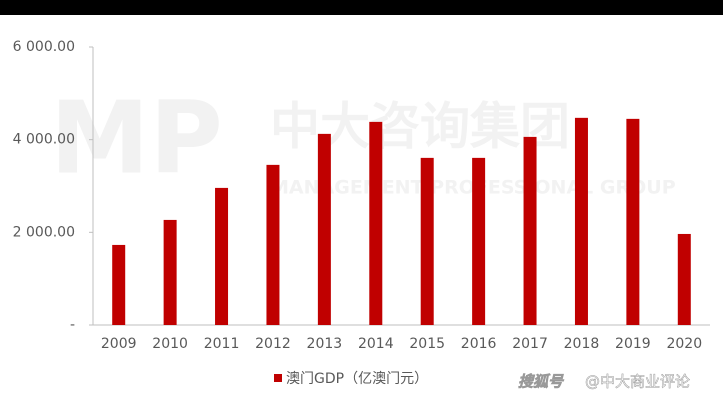  What do you see at coordinates (44, 140) in the screenshot?
I see `y-tick-label: 4 000.00` at bounding box center [44, 140].